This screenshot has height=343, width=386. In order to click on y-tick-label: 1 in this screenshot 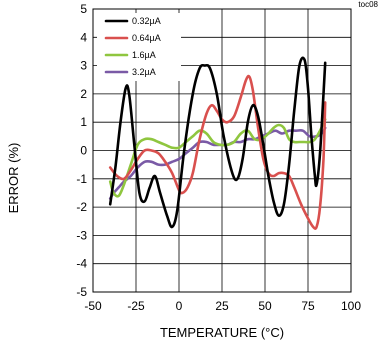, I will do `click(83, 122)`.